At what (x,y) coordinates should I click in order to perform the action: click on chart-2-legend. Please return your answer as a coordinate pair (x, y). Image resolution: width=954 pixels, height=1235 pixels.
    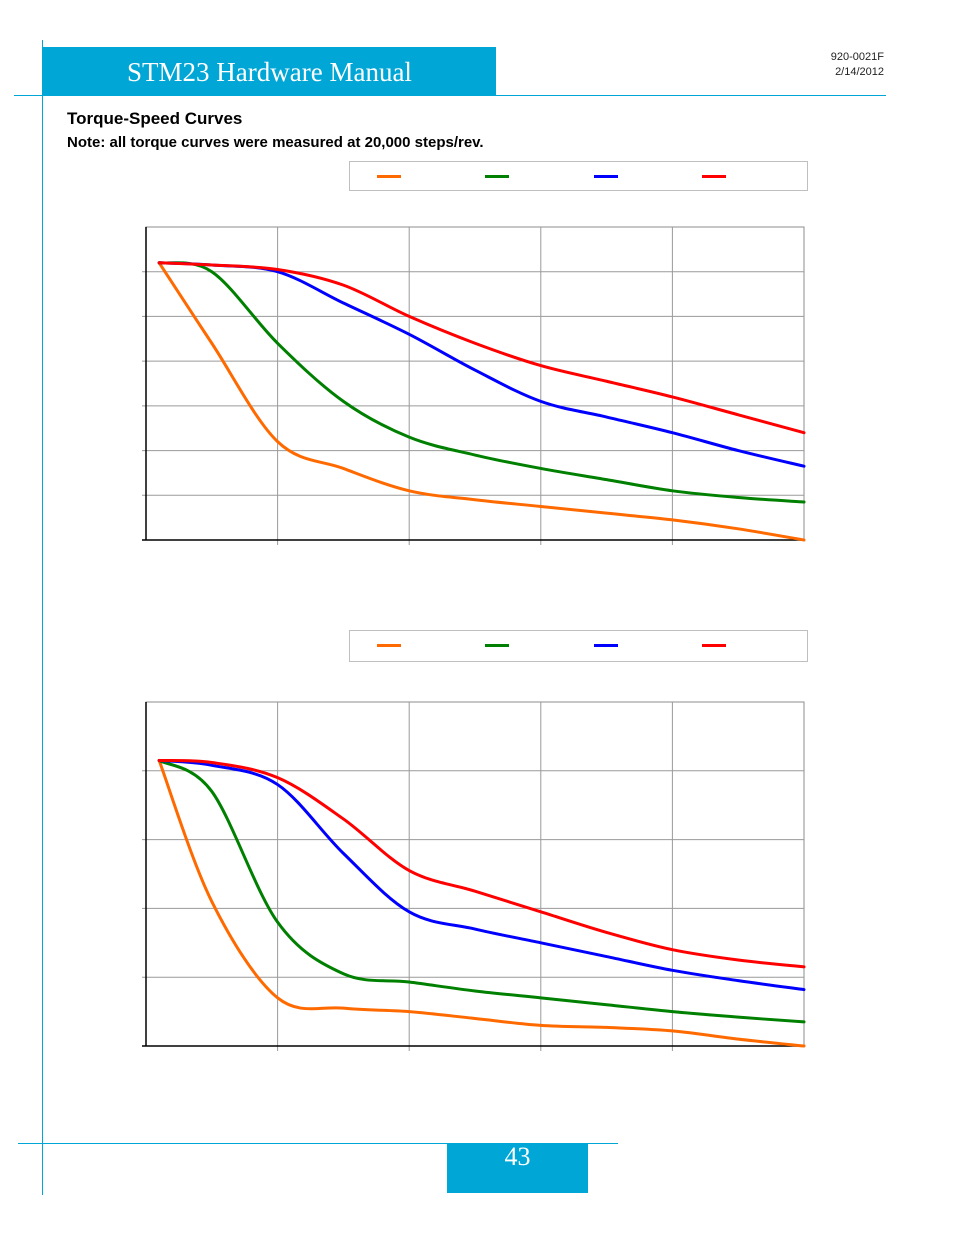
    Looking at the image, I should click on (578, 646).